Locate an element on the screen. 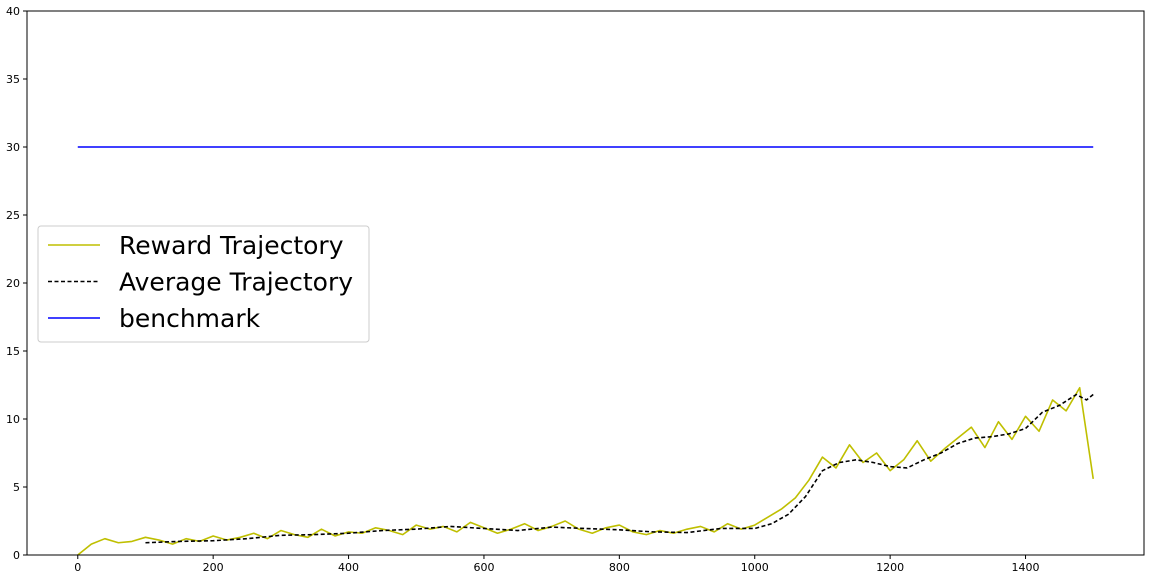 The image size is (1153, 579). x-tick-label: 600 is located at coordinates (483, 567).